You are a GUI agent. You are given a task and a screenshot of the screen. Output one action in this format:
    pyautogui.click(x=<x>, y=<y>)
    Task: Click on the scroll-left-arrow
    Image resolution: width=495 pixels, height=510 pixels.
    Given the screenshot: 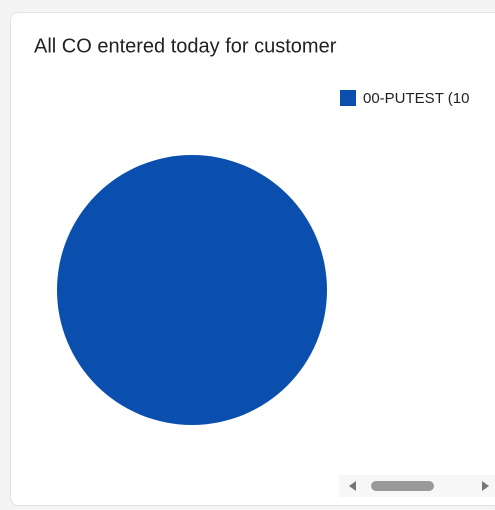 What is the action you would take?
    pyautogui.click(x=352, y=486)
    